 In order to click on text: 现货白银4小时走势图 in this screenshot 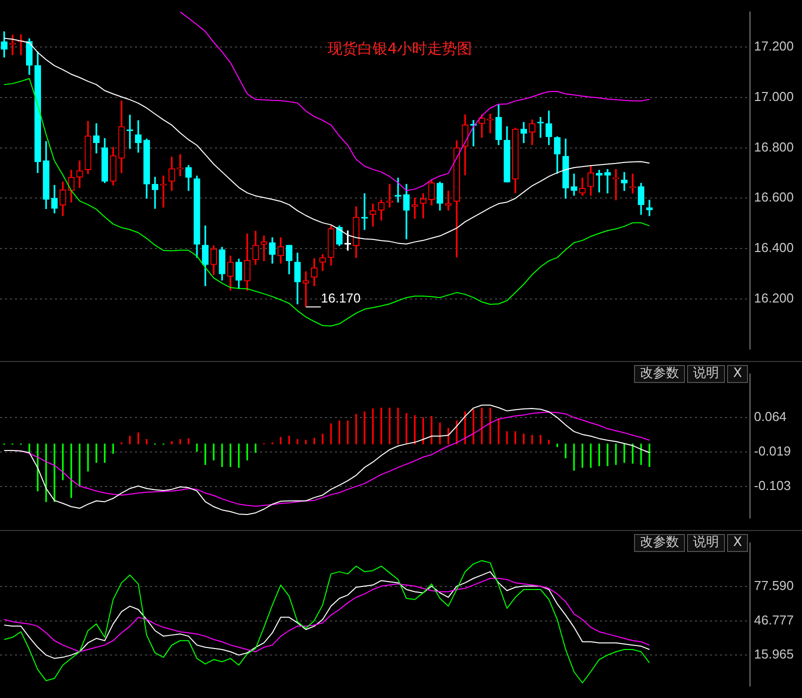, I will do `click(399, 49)`.